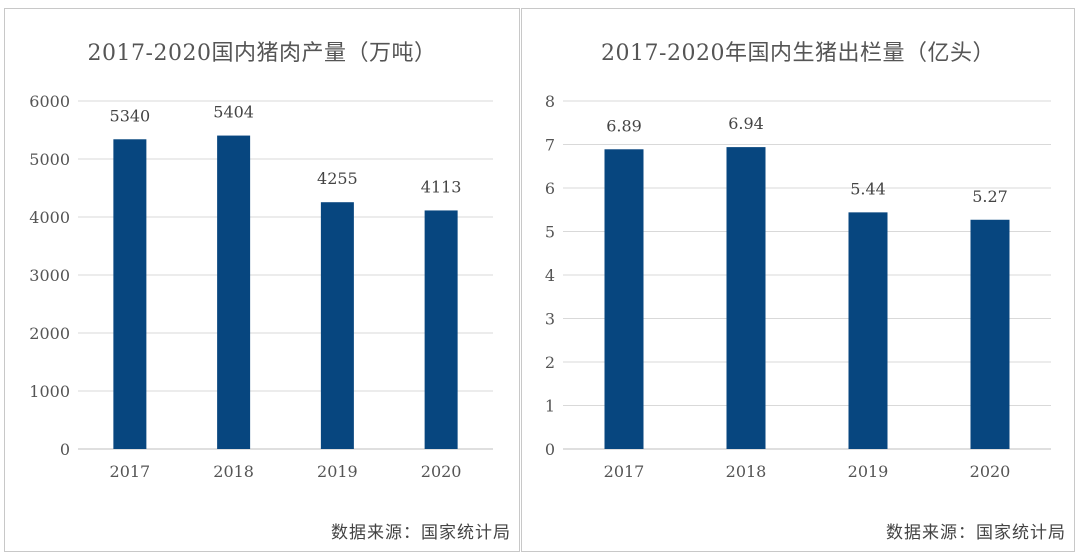 The width and height of the screenshot is (1080, 560). What do you see at coordinates (550, 188) in the screenshot?
I see `y-tick-label: 6` at bounding box center [550, 188].